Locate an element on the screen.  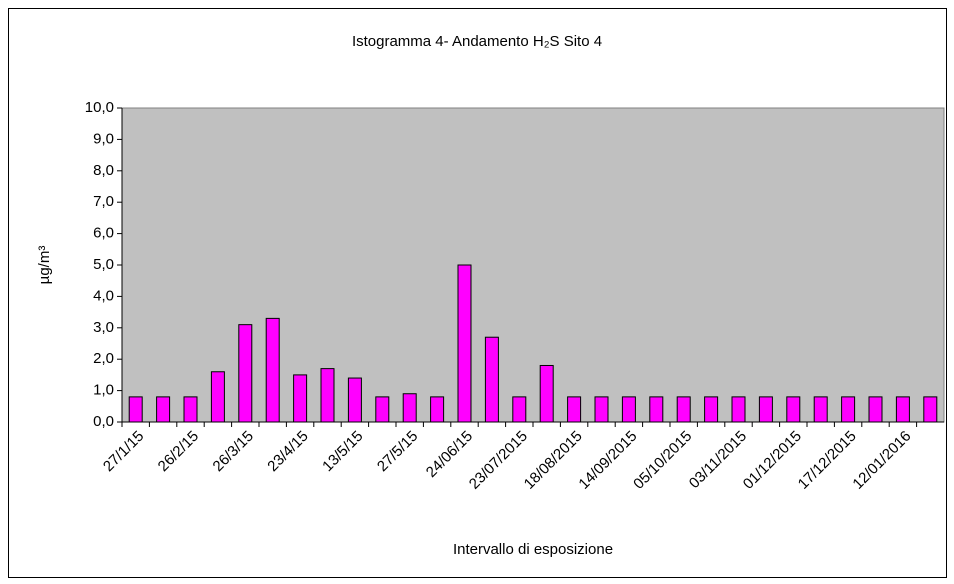
y-tick-label: 9,0 is located at coordinates (103, 138).